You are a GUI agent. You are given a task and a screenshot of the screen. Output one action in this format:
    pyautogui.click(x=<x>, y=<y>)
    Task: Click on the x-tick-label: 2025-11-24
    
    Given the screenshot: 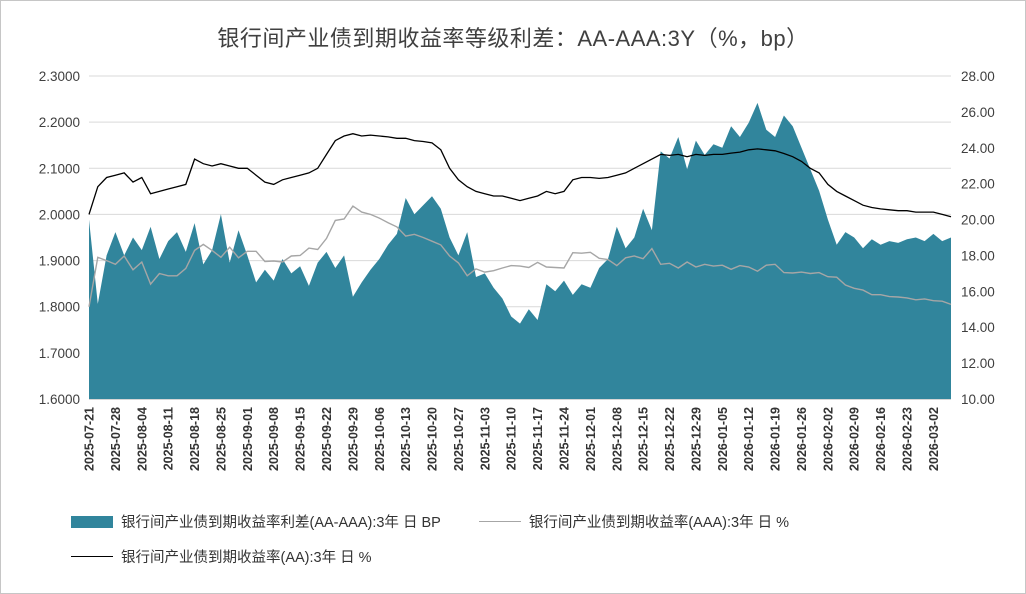 What is the action you would take?
    pyautogui.click(x=564, y=438)
    